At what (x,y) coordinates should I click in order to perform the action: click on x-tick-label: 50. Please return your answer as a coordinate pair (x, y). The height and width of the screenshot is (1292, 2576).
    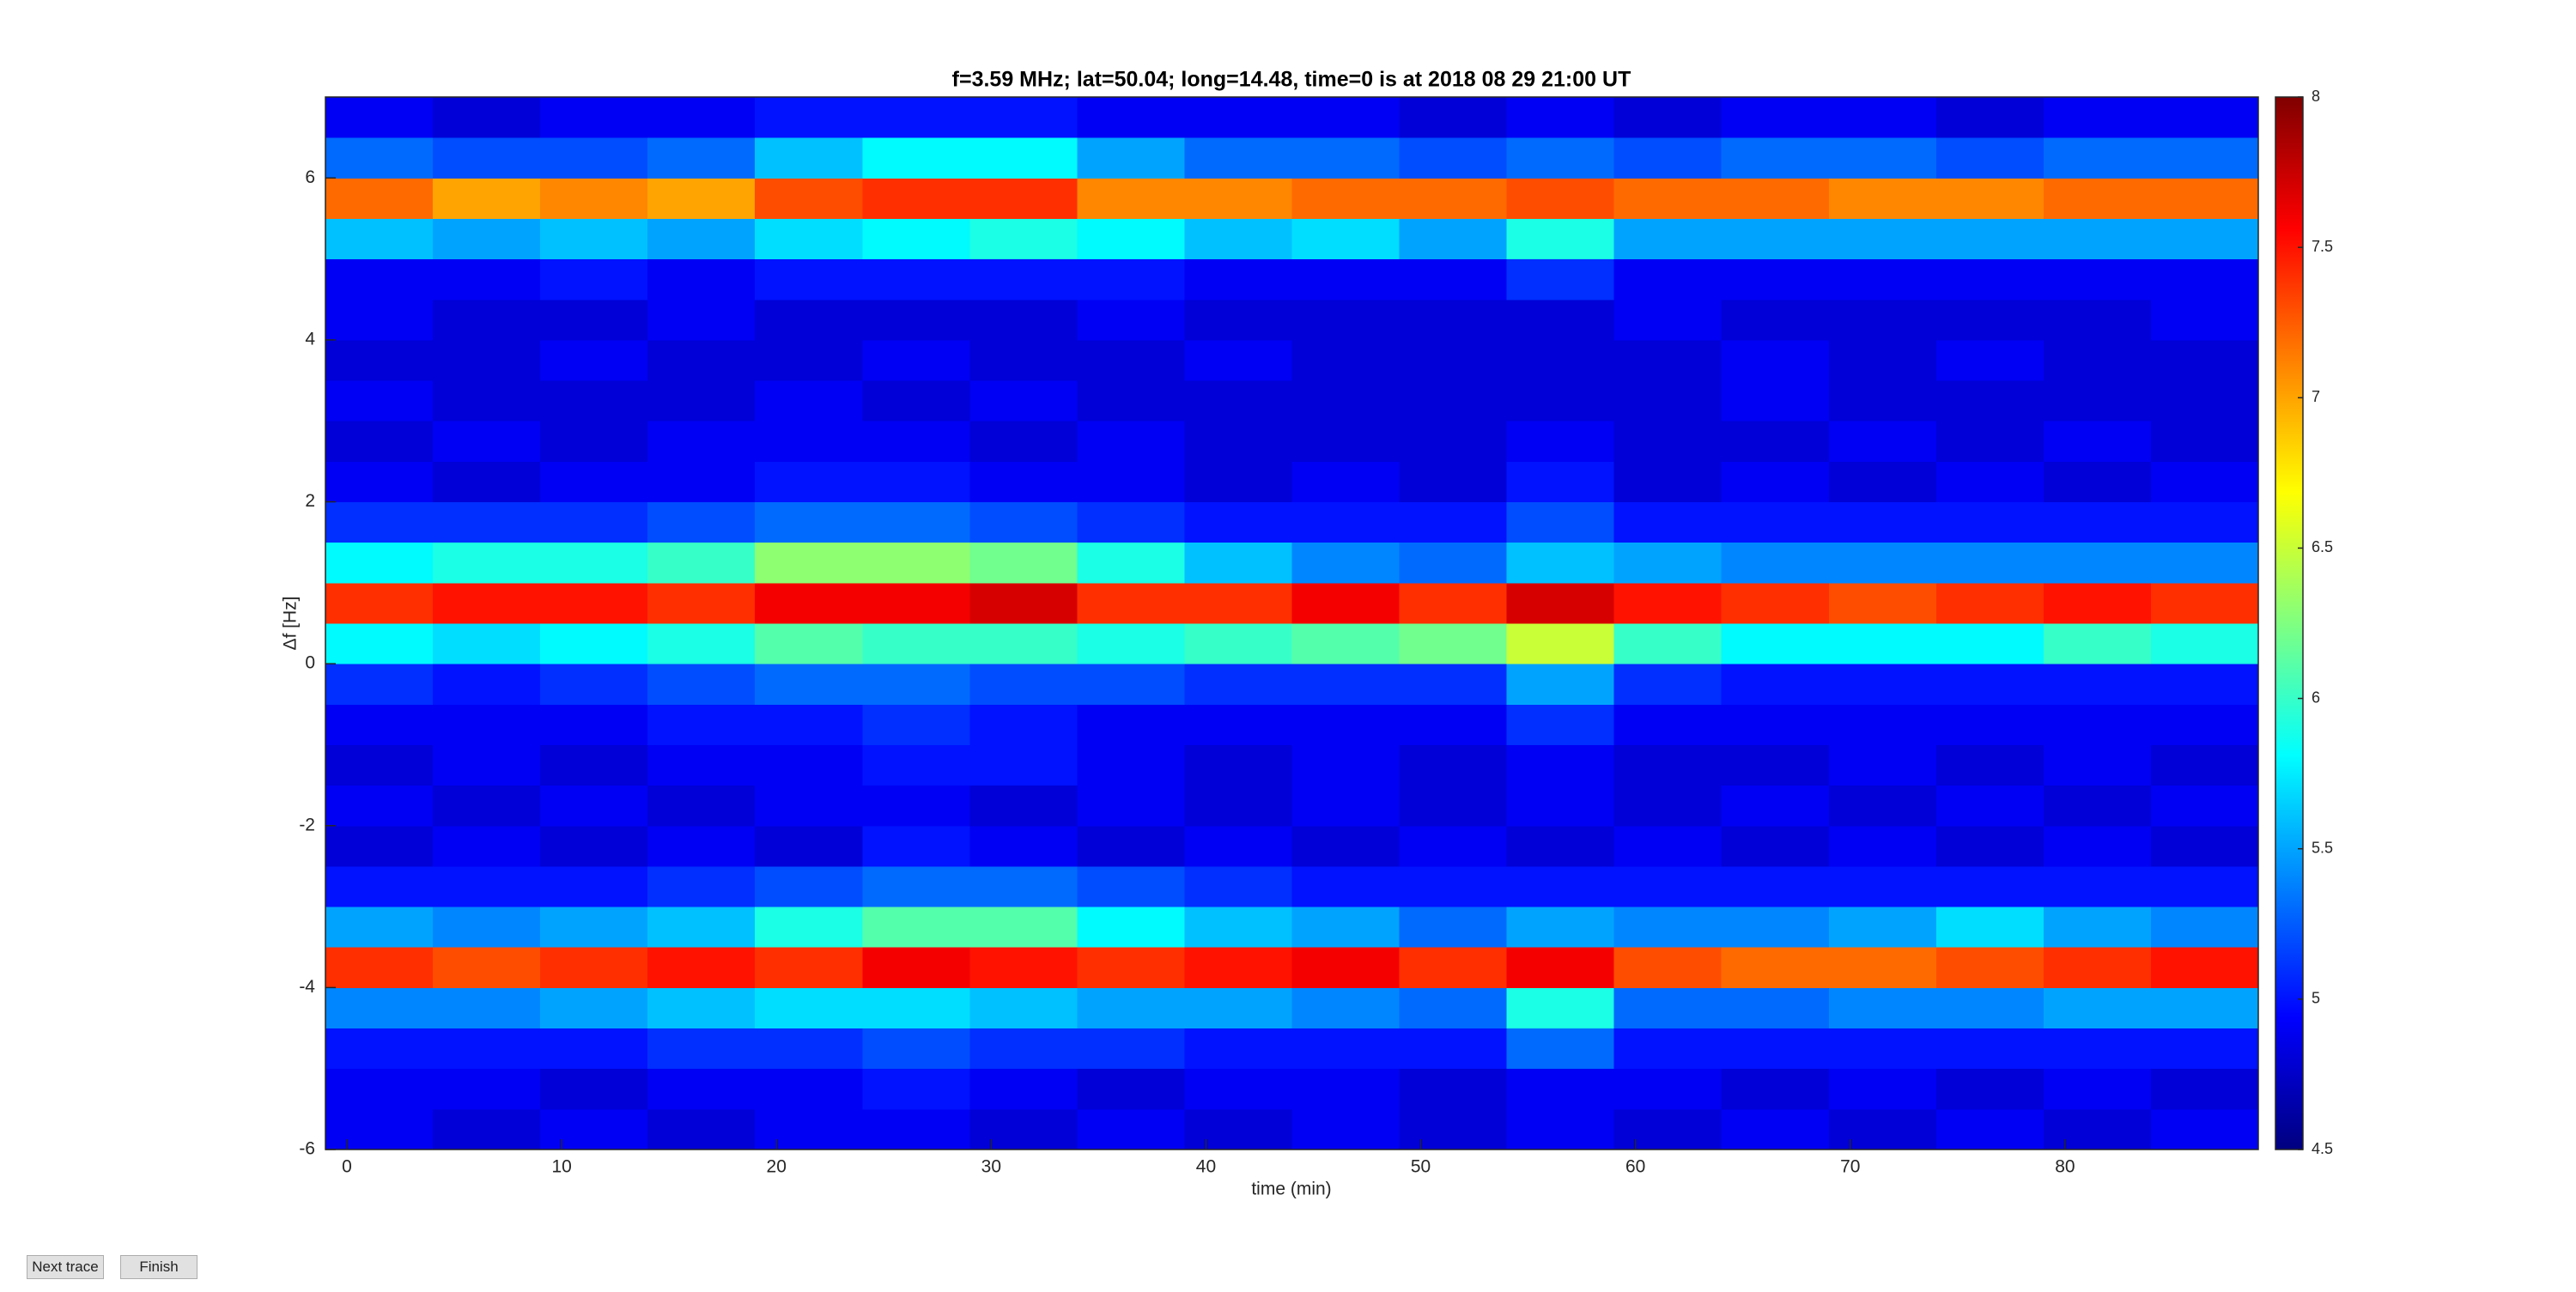
    Looking at the image, I should click on (1421, 1167).